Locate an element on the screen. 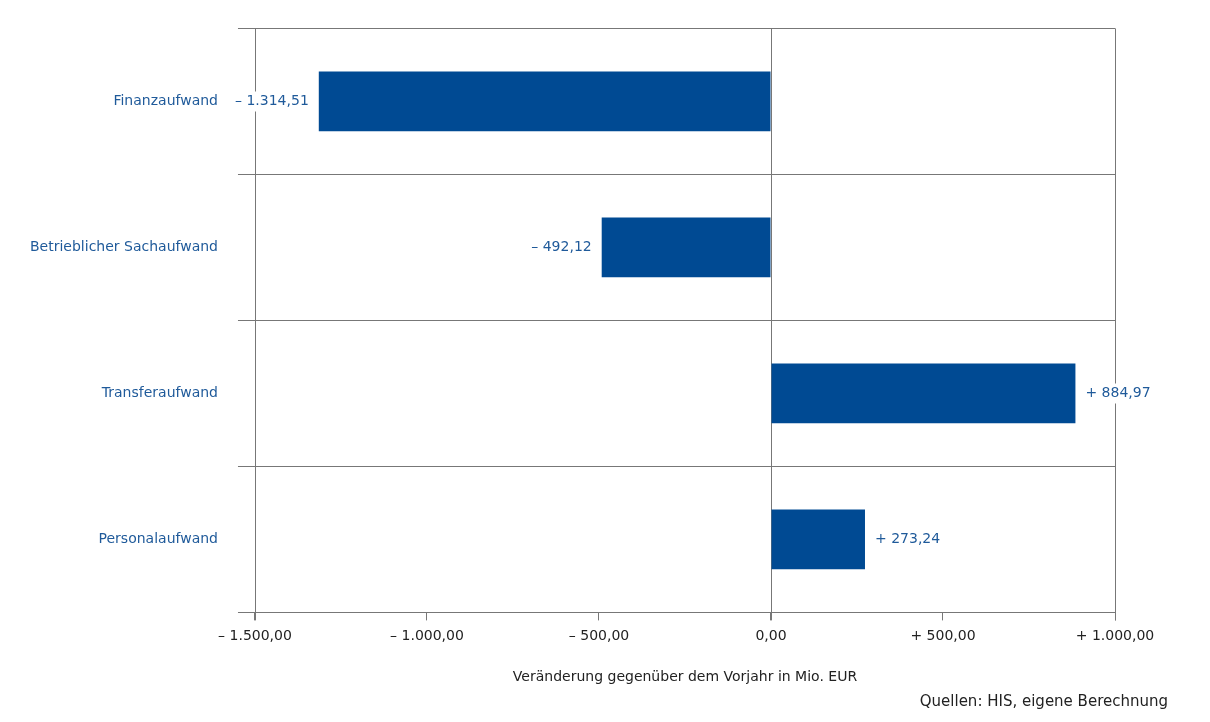 This screenshot has width=1210, height=722. x-tick-label: 0,00 is located at coordinates (771, 635).